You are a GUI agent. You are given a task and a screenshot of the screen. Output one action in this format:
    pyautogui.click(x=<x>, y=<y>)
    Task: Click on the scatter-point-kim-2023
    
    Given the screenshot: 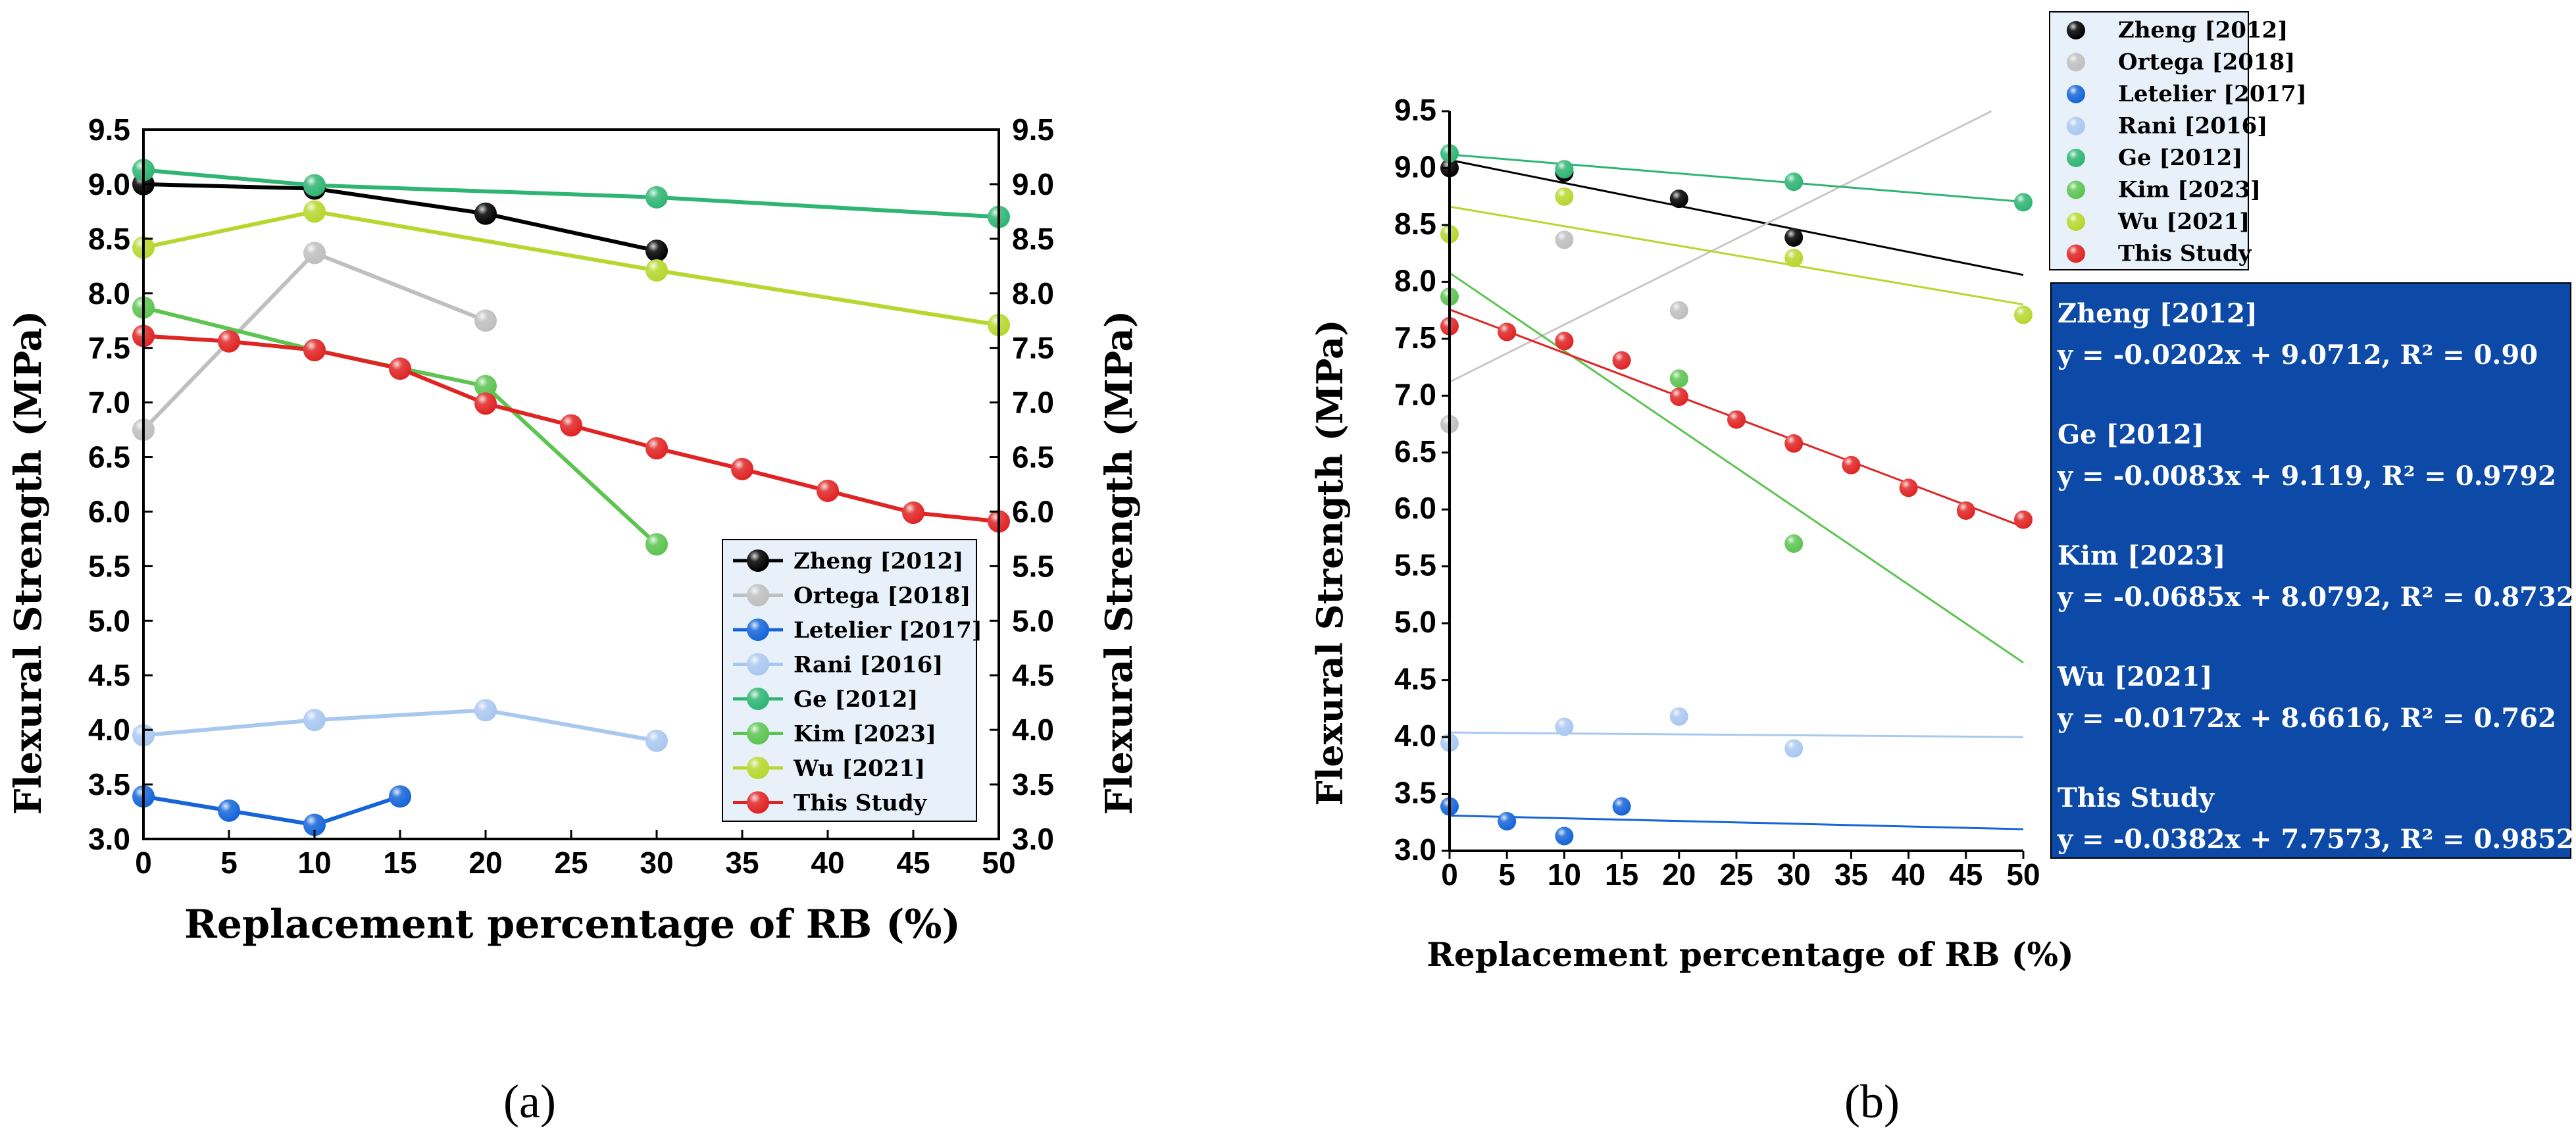 What is the action you would take?
    pyautogui.click(x=1678, y=378)
    